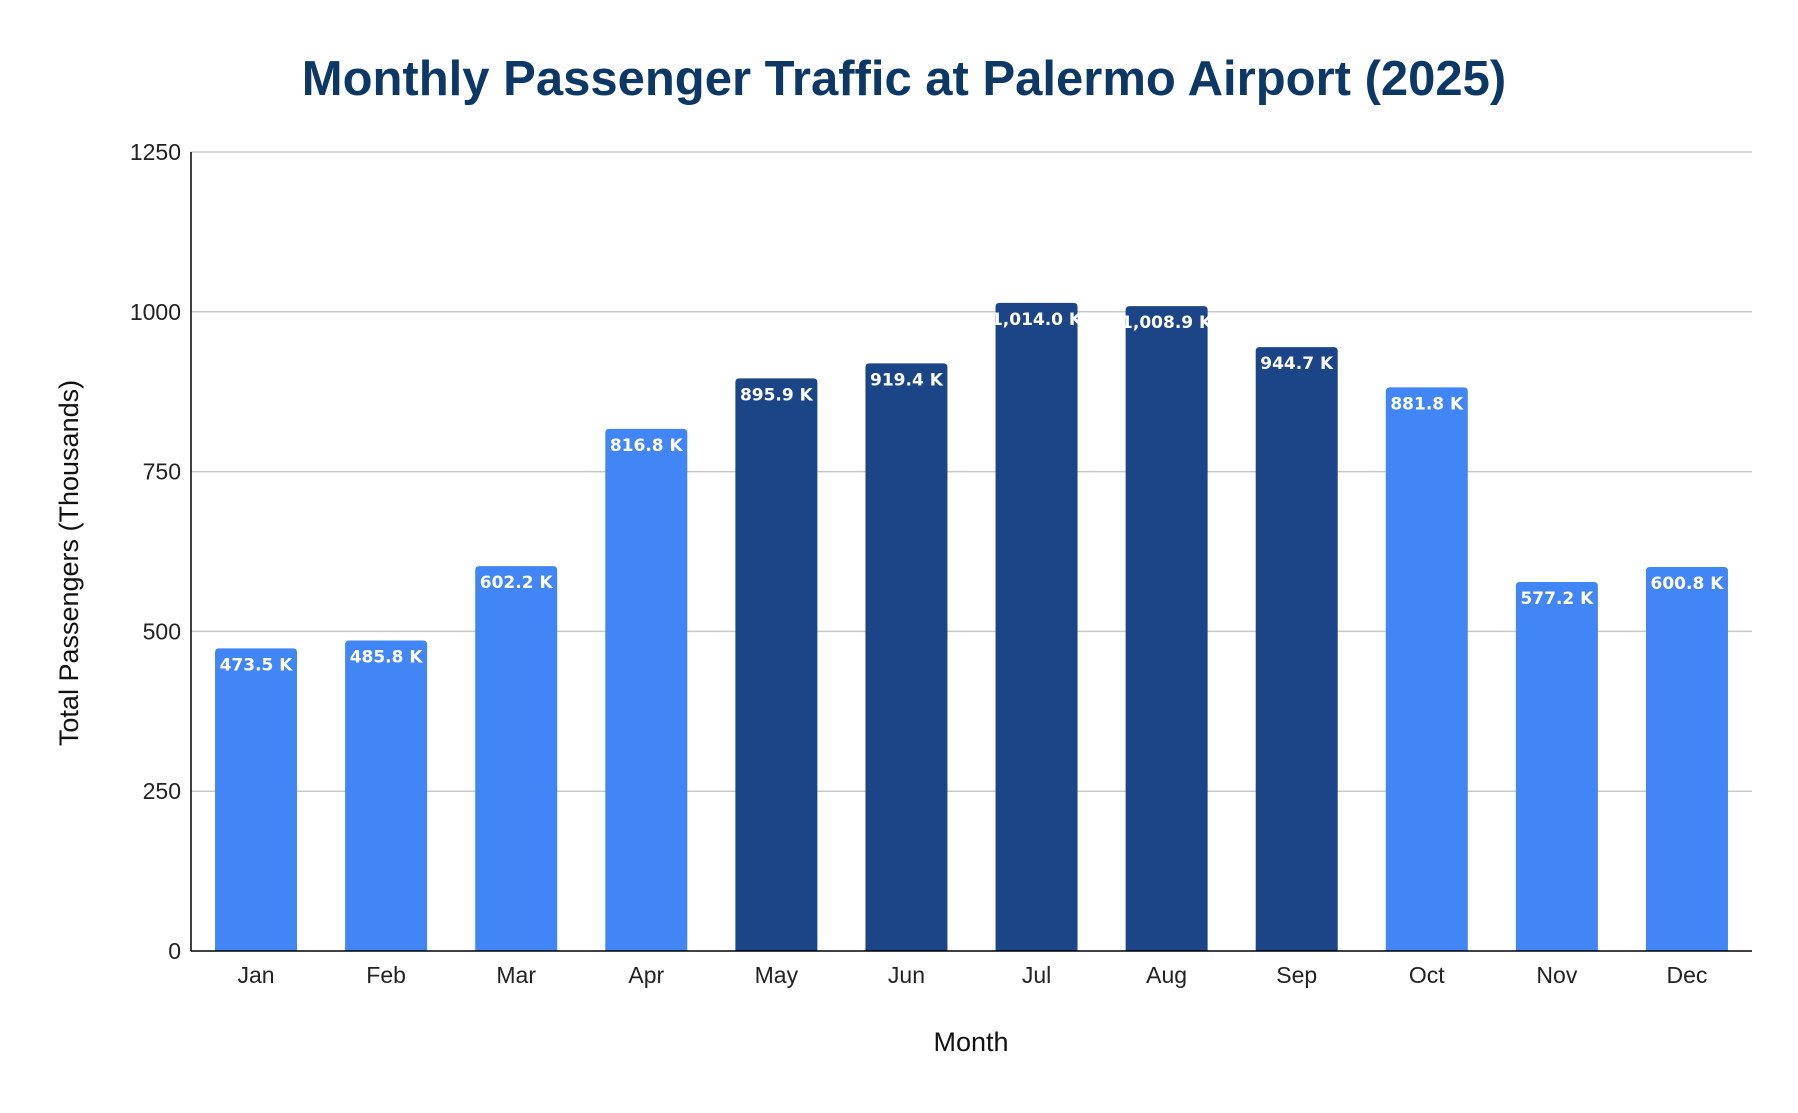 The height and width of the screenshot is (1113, 1798). I want to click on bar-sep, so click(1296, 649).